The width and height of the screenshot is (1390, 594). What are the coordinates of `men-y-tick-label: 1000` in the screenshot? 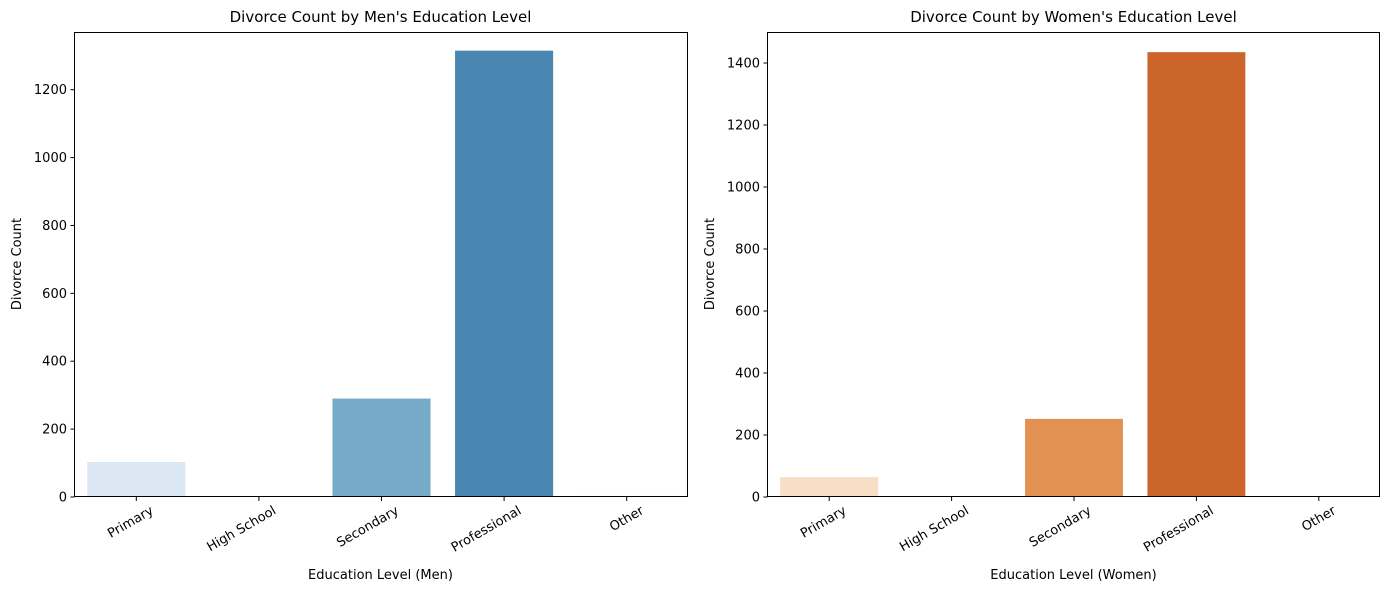 It's located at (50, 158).